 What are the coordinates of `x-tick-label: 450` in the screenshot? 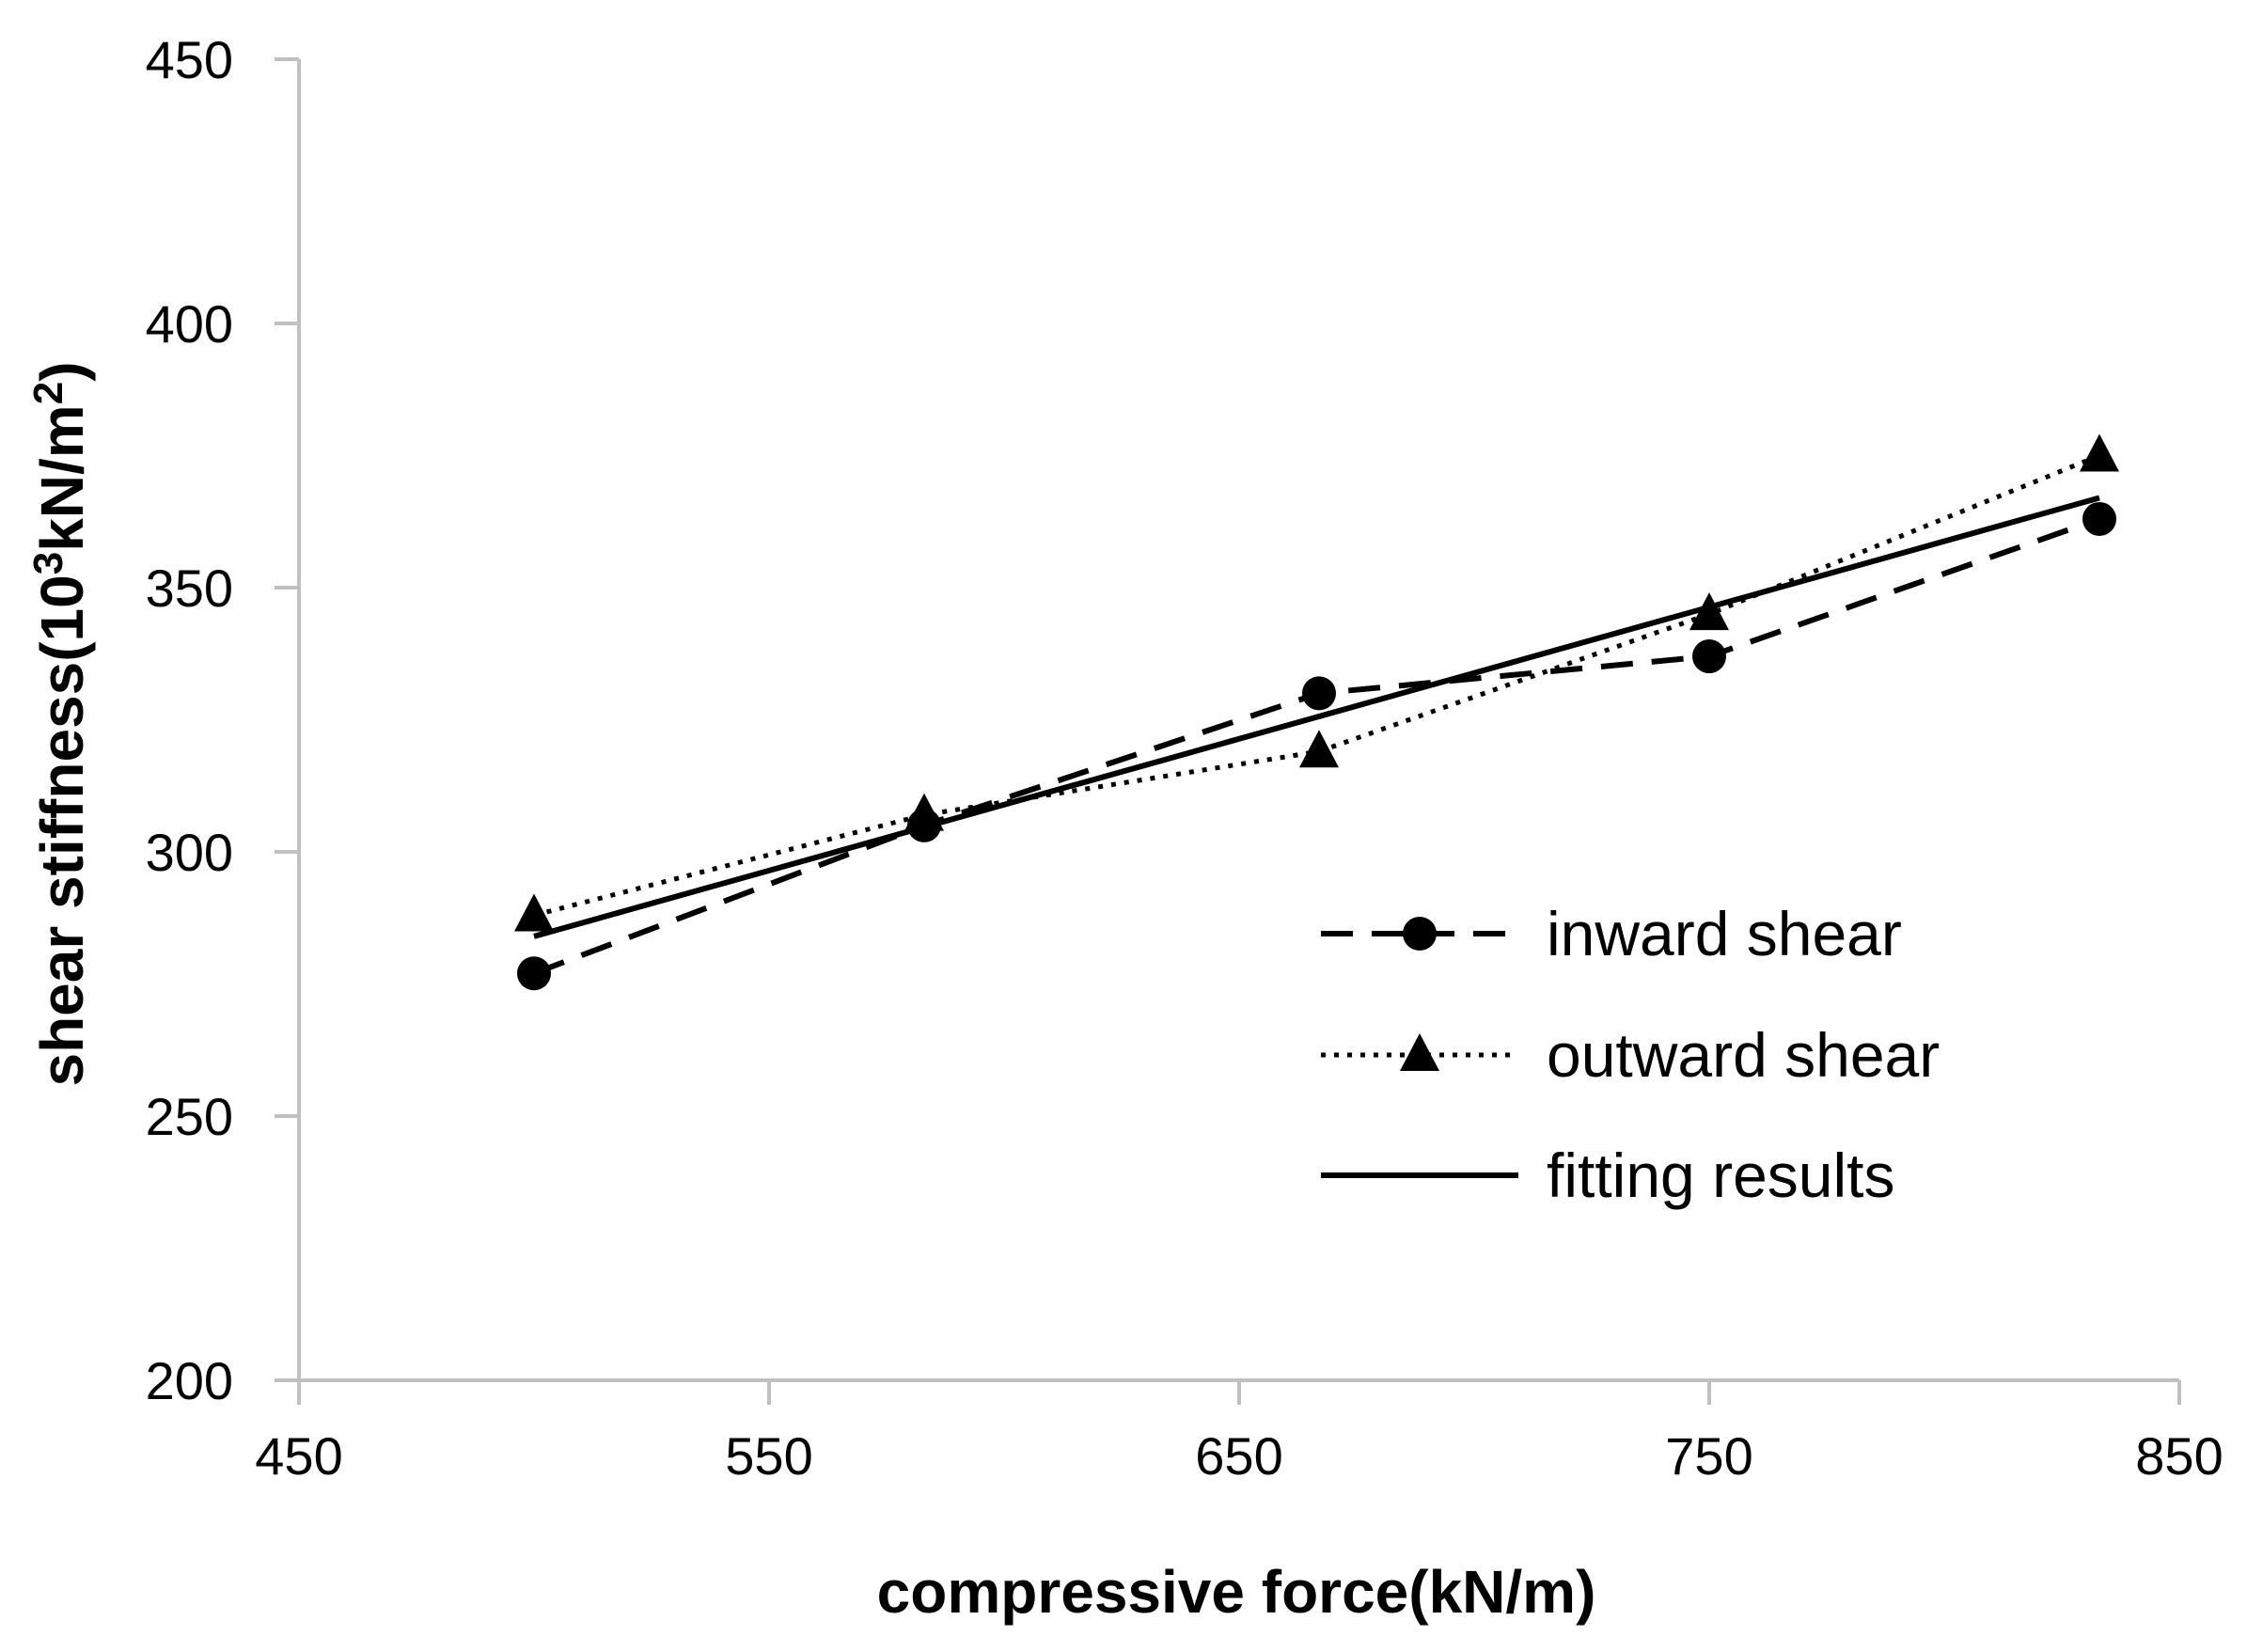 It's located at (298, 1456).